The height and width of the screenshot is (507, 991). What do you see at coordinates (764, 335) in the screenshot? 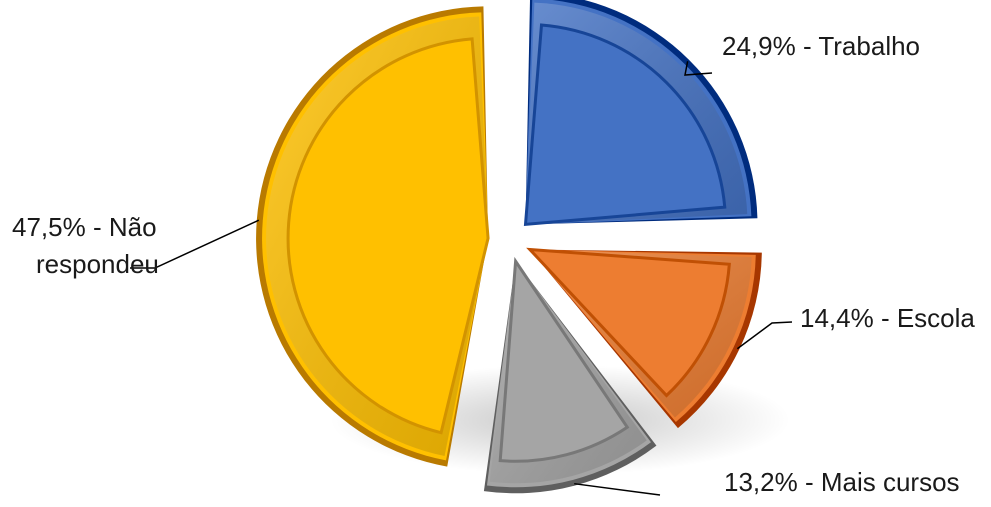
I see `leader-escola` at bounding box center [764, 335].